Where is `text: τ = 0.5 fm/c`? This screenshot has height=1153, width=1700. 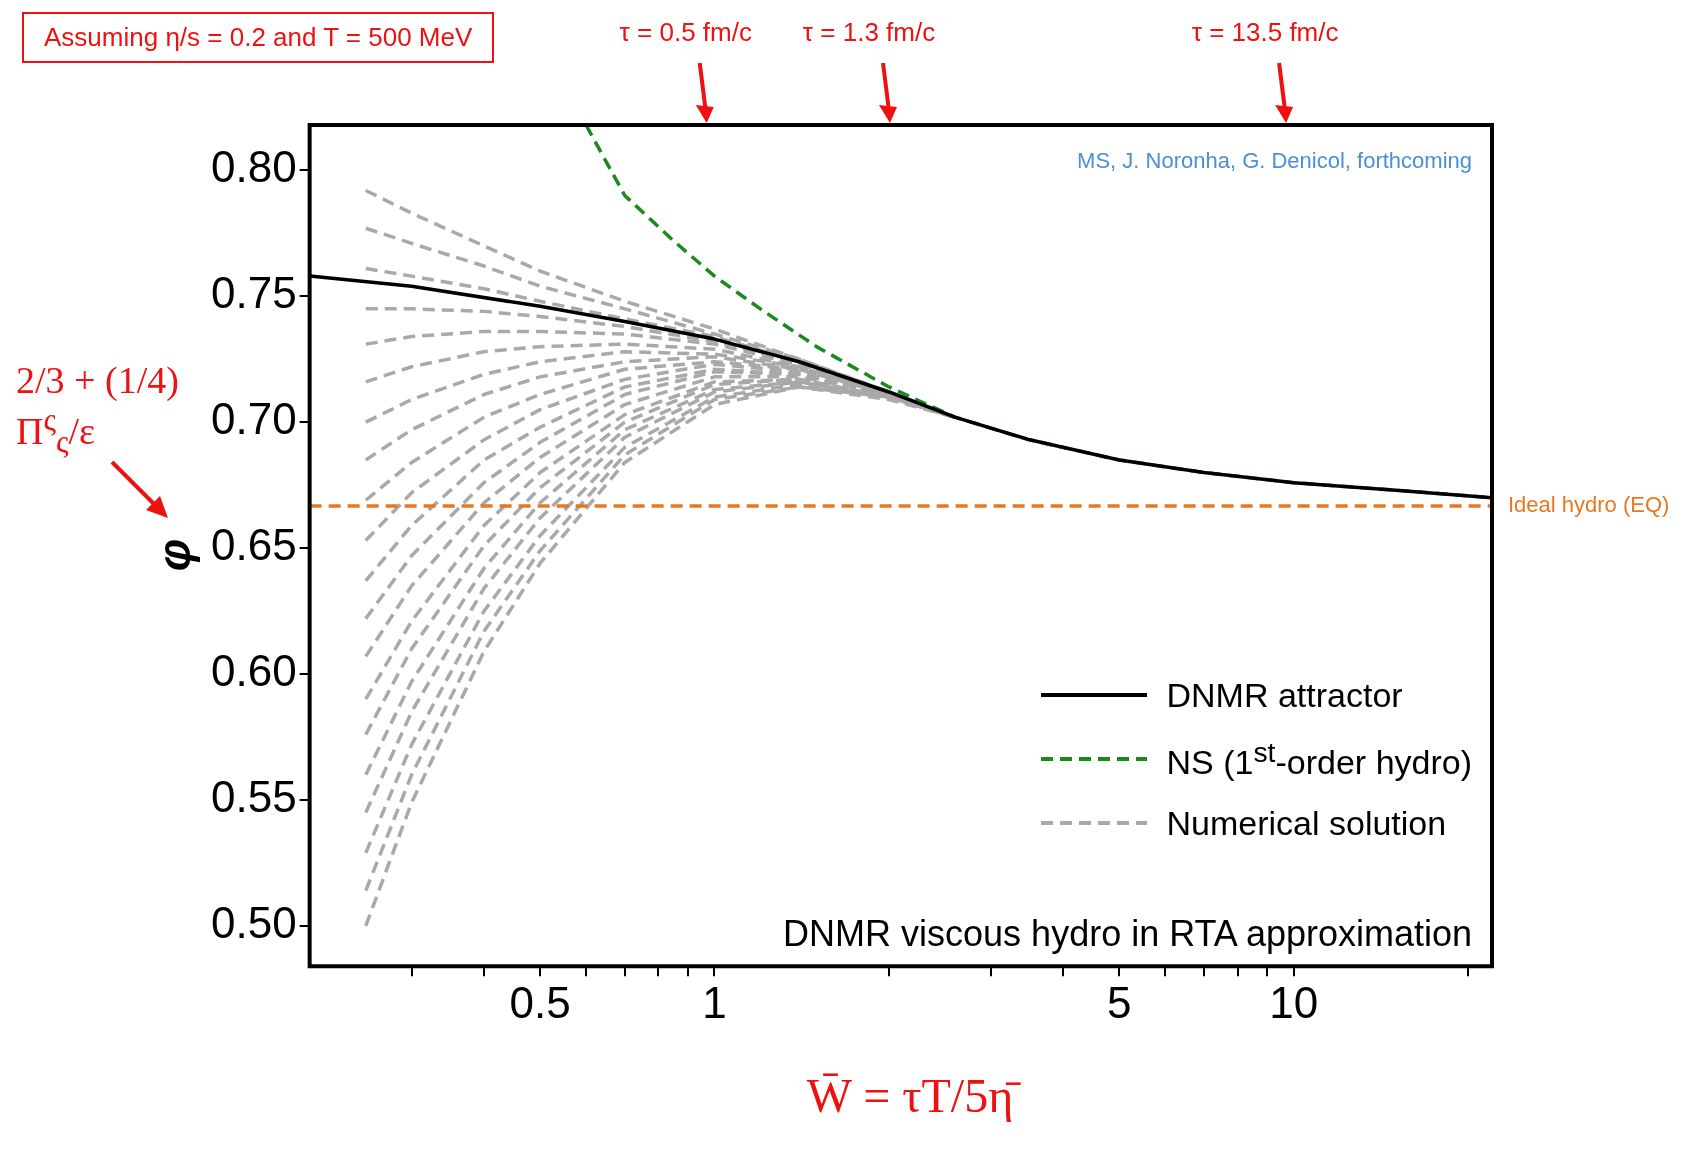 text: τ = 0.5 fm/c is located at coordinates (685, 32).